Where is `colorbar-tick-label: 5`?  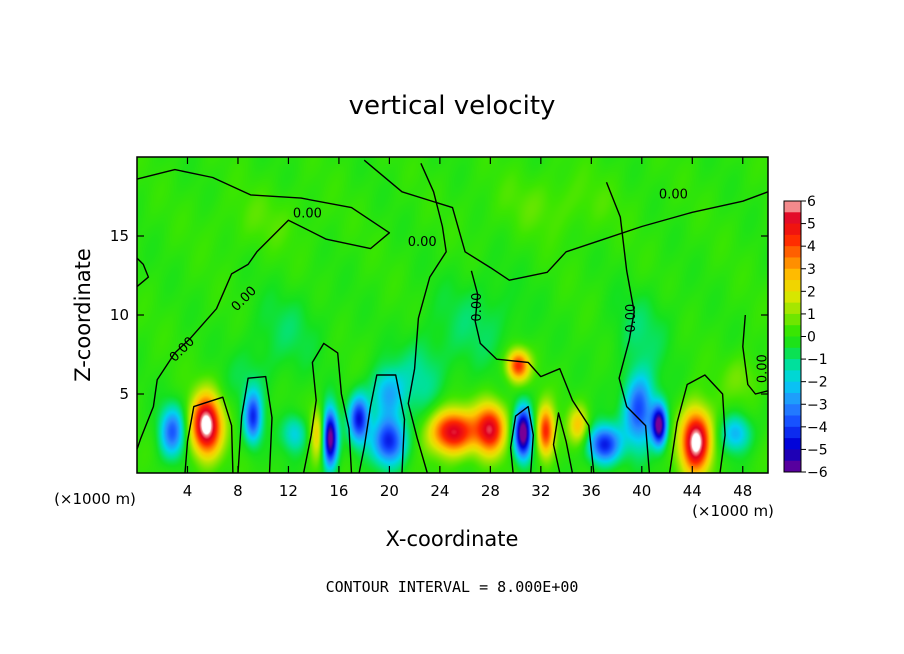 colorbar-tick-label: 5 is located at coordinates (811, 225).